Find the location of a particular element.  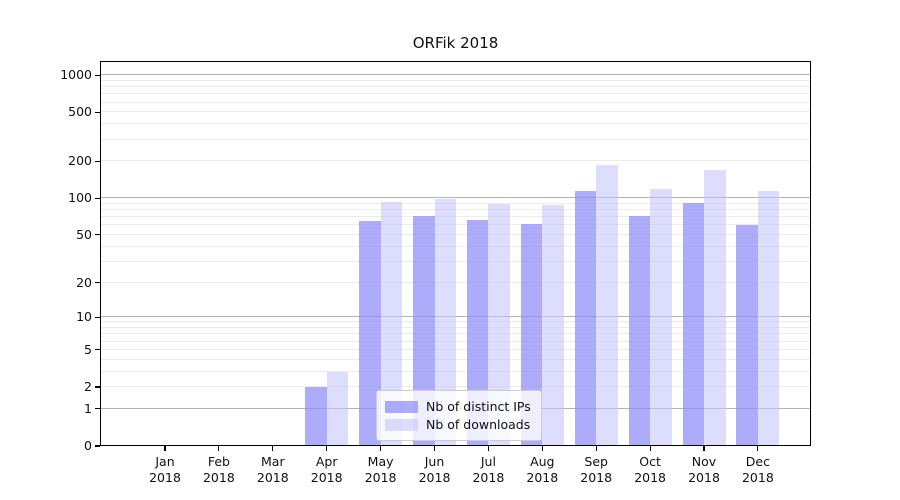

x-tick-label-nov: Nov 2018 is located at coordinates (704, 469).